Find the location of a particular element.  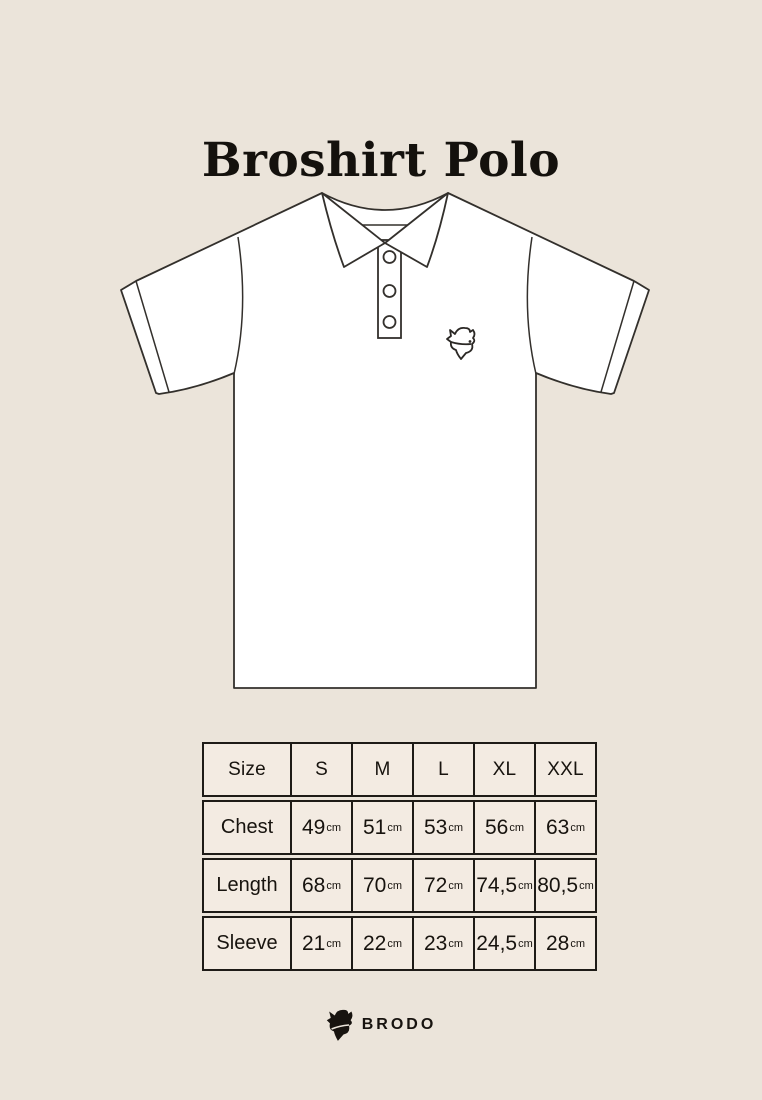

table-cell: 80,5 cm is located at coordinates (565, 885).